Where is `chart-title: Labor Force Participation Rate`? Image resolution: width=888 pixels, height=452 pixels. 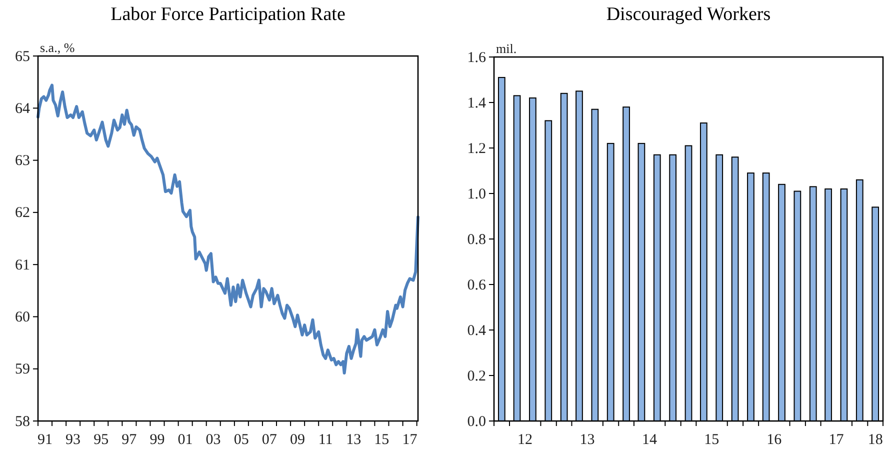 chart-title: Labor Force Participation Rate is located at coordinates (228, 14).